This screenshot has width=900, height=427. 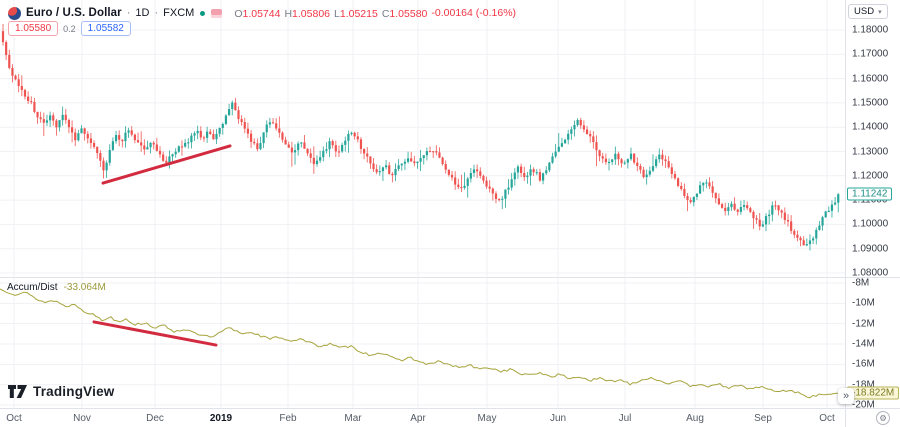 What do you see at coordinates (870, 249) in the screenshot?
I see `price-tick-label: 1.09000` at bounding box center [870, 249].